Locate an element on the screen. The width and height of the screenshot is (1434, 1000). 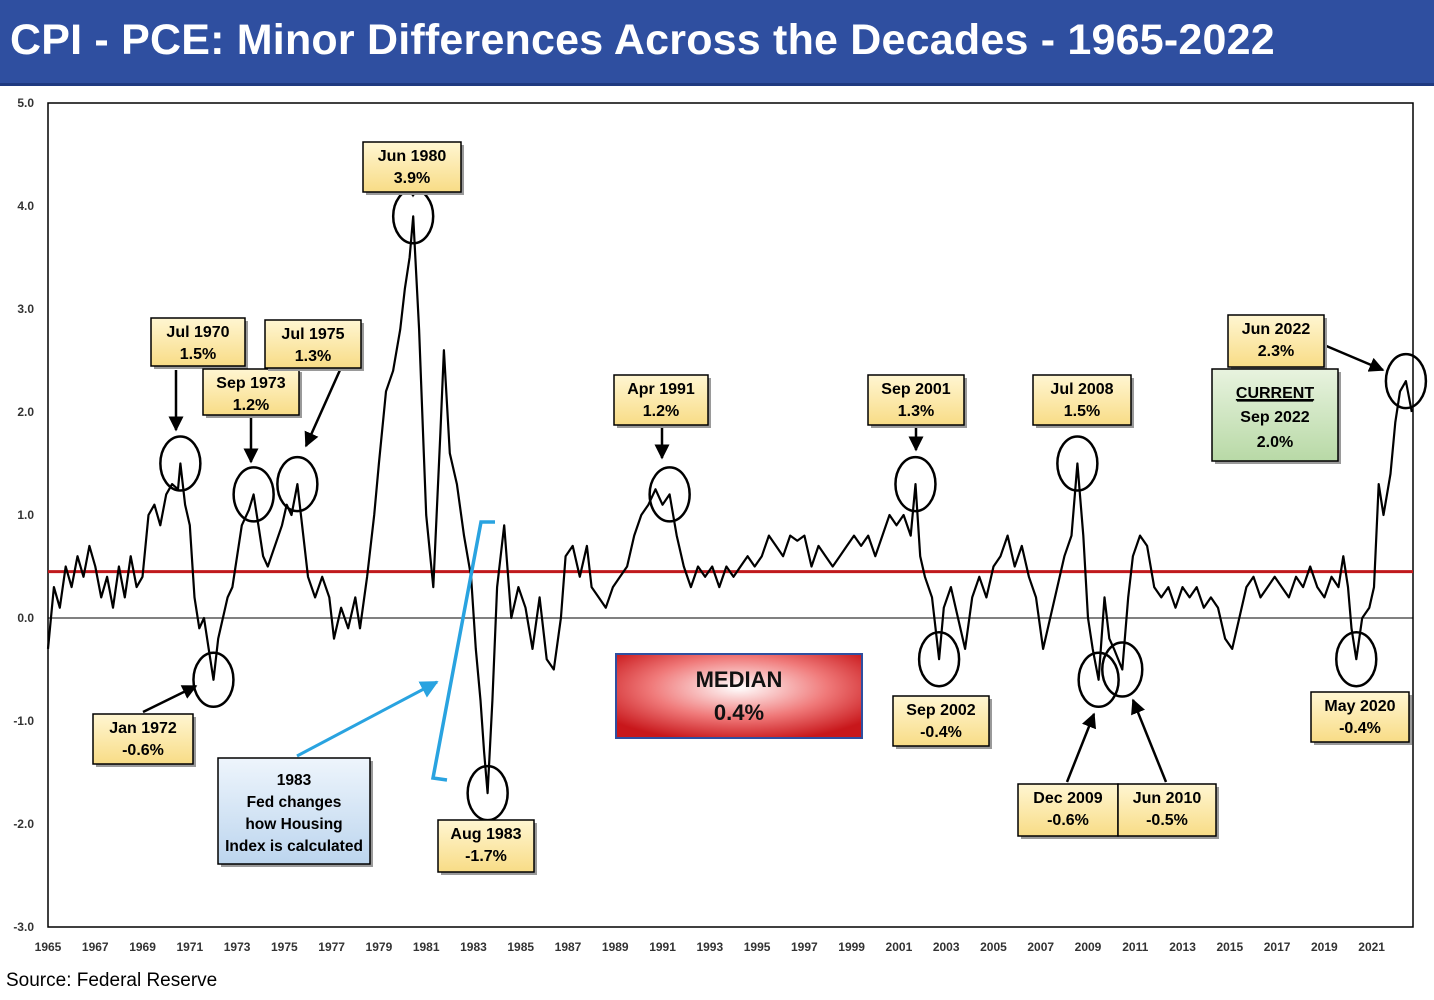
x-tick-label: 2019 is located at coordinates (1324, 947).